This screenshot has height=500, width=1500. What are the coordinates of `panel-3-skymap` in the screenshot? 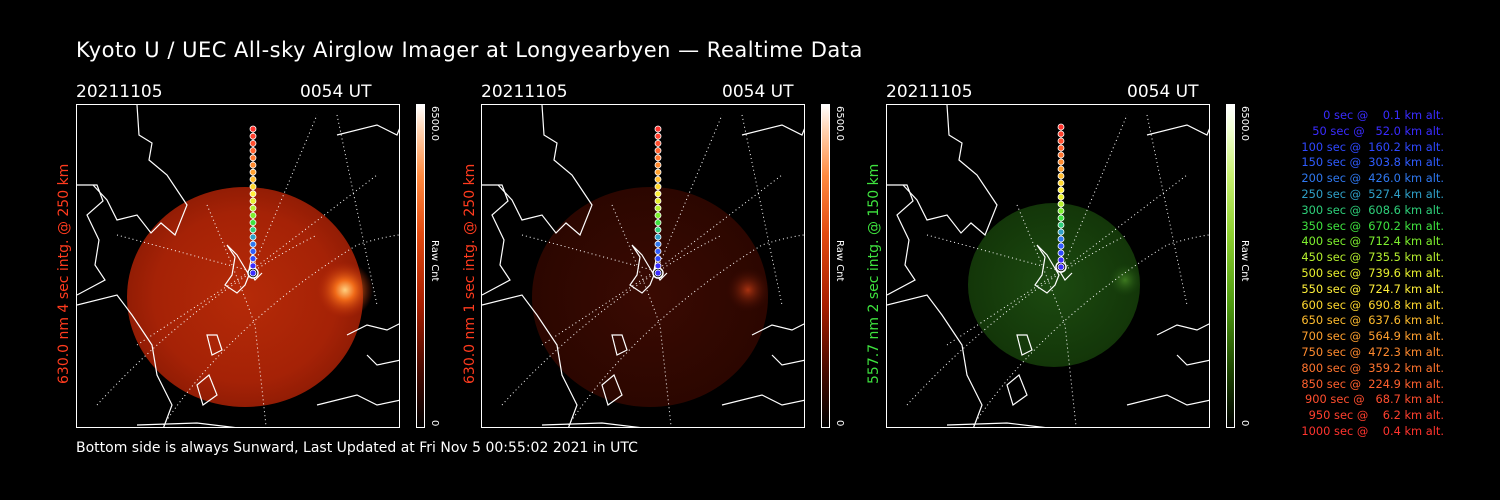 It's located at (1048, 266).